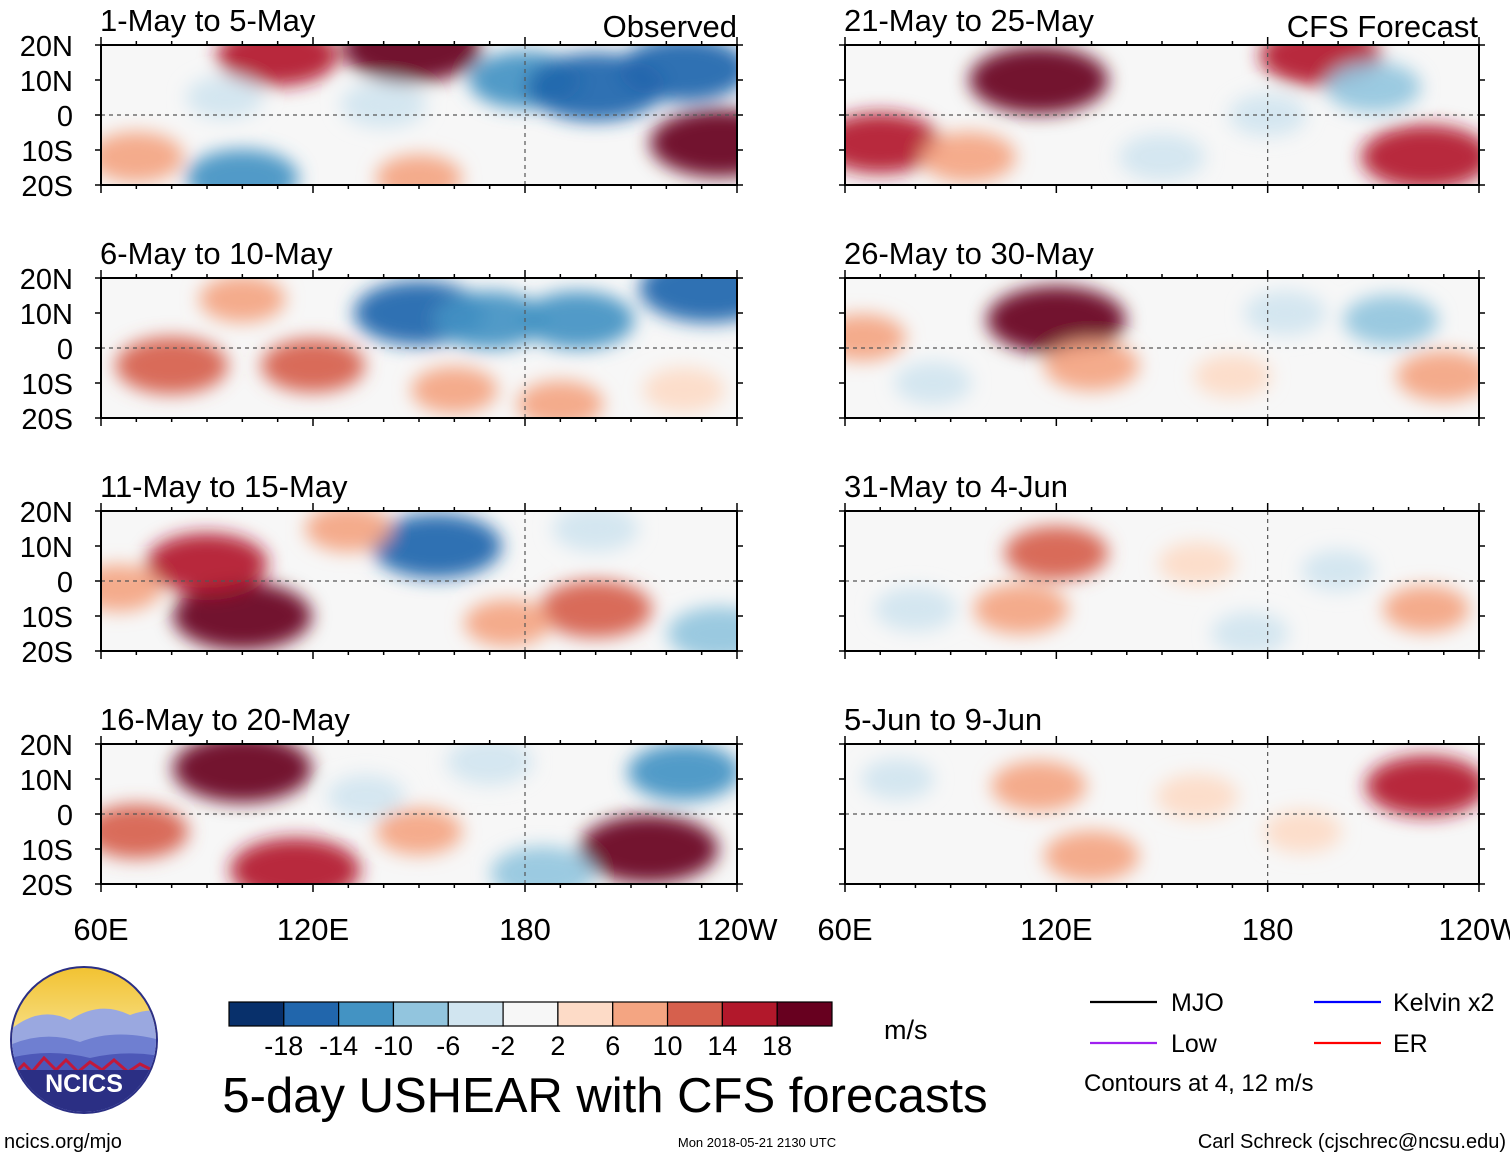 This screenshot has width=1510, height=1158. Describe the element at coordinates (393, 1046) in the screenshot. I see `colorbar-tick-label: -10` at that location.